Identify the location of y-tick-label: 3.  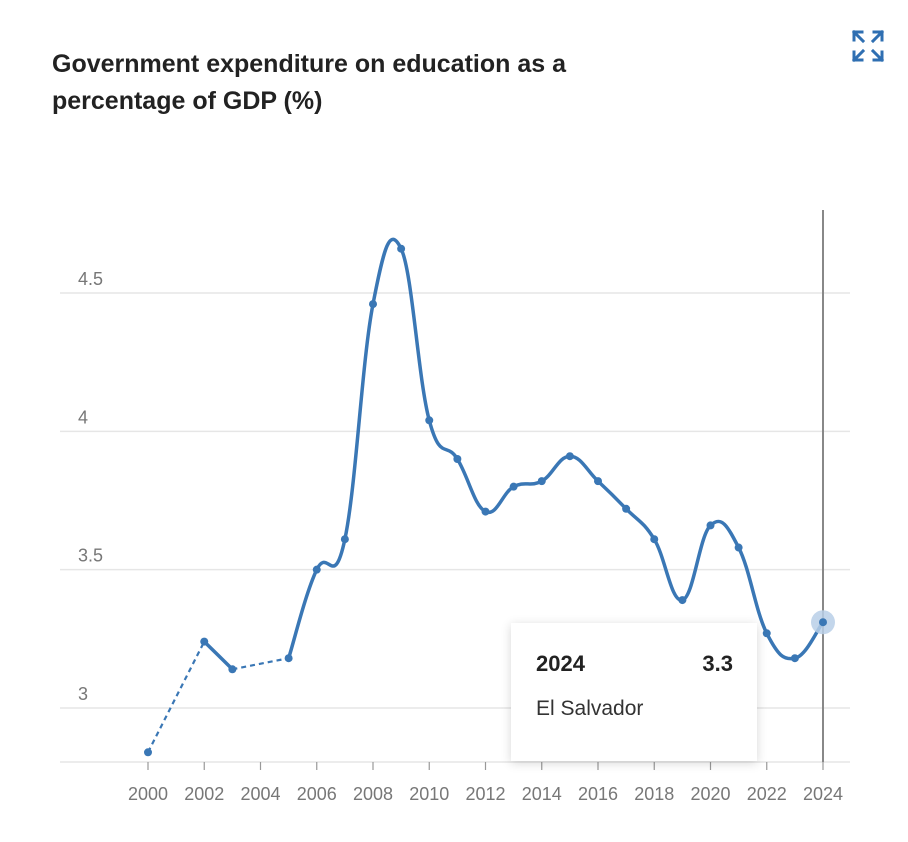
(83, 694).